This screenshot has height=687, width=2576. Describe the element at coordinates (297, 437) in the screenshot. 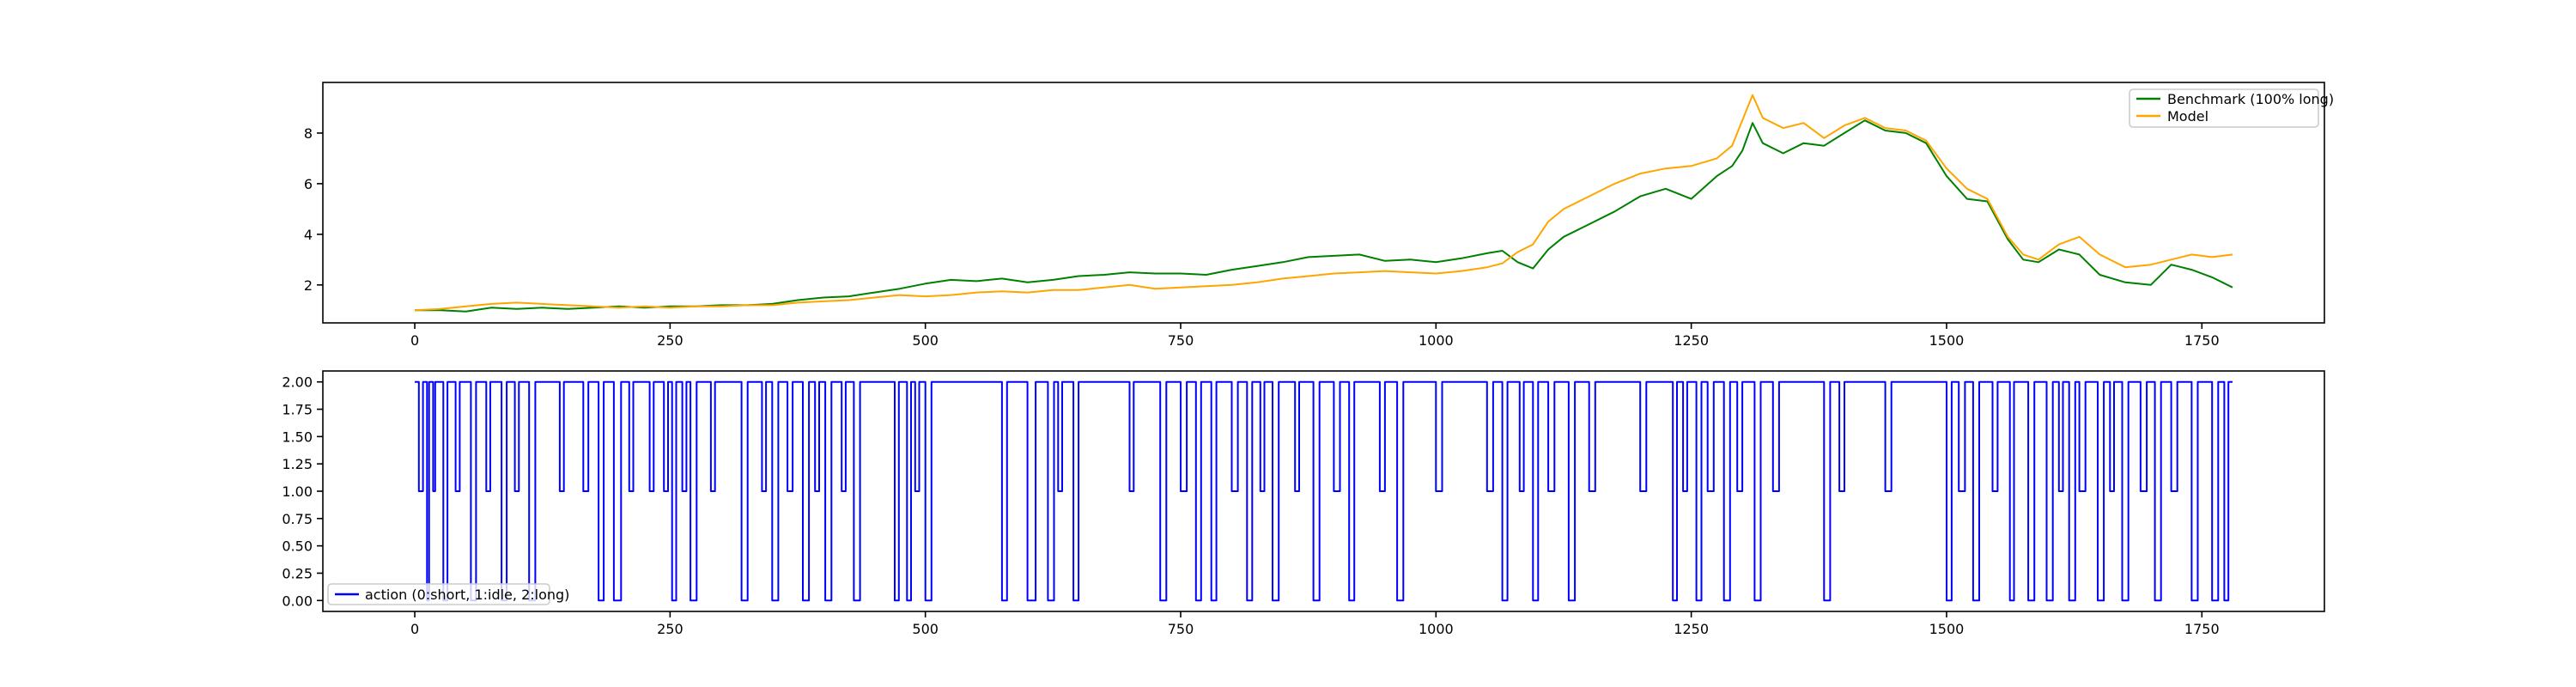

I see `action-ytick-label: 1.50` at that location.